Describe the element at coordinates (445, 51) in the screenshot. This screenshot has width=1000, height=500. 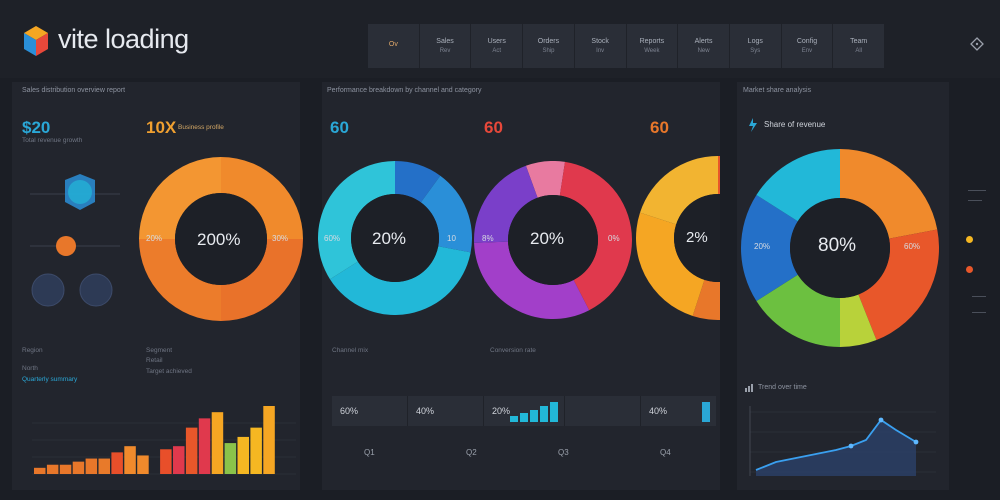
I see `nav-item-value: Rev` at that location.